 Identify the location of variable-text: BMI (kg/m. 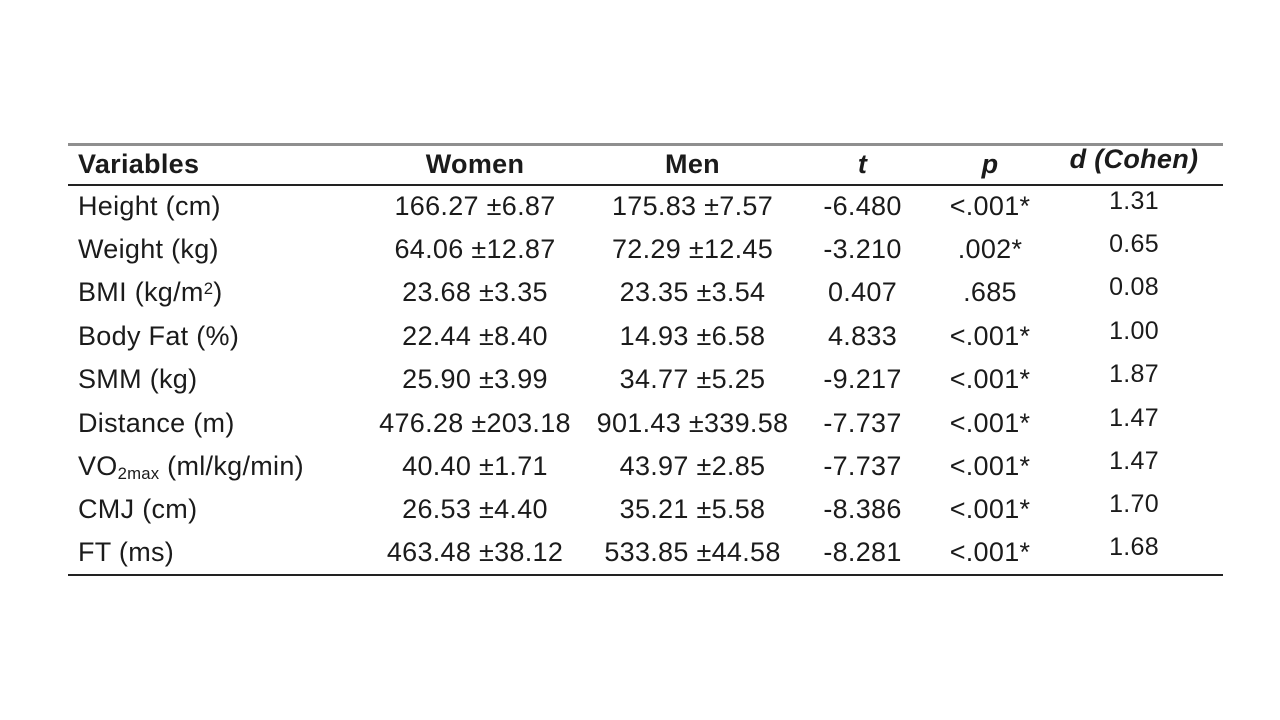
(141, 292).